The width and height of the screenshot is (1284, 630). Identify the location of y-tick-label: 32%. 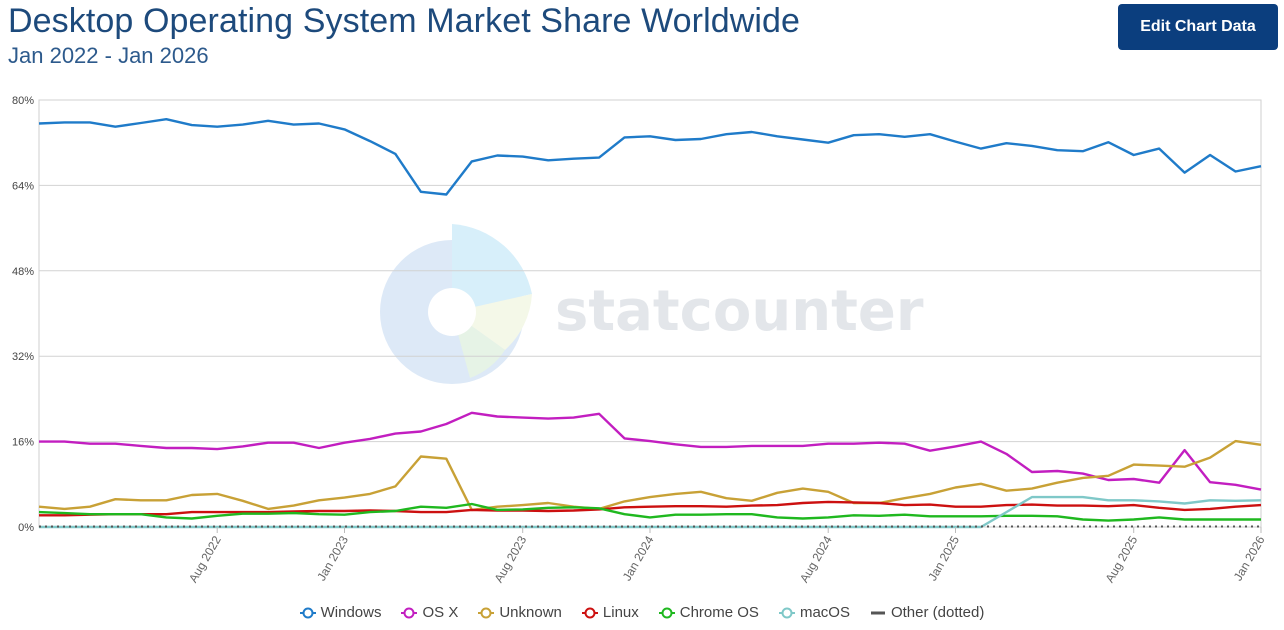
(23, 357).